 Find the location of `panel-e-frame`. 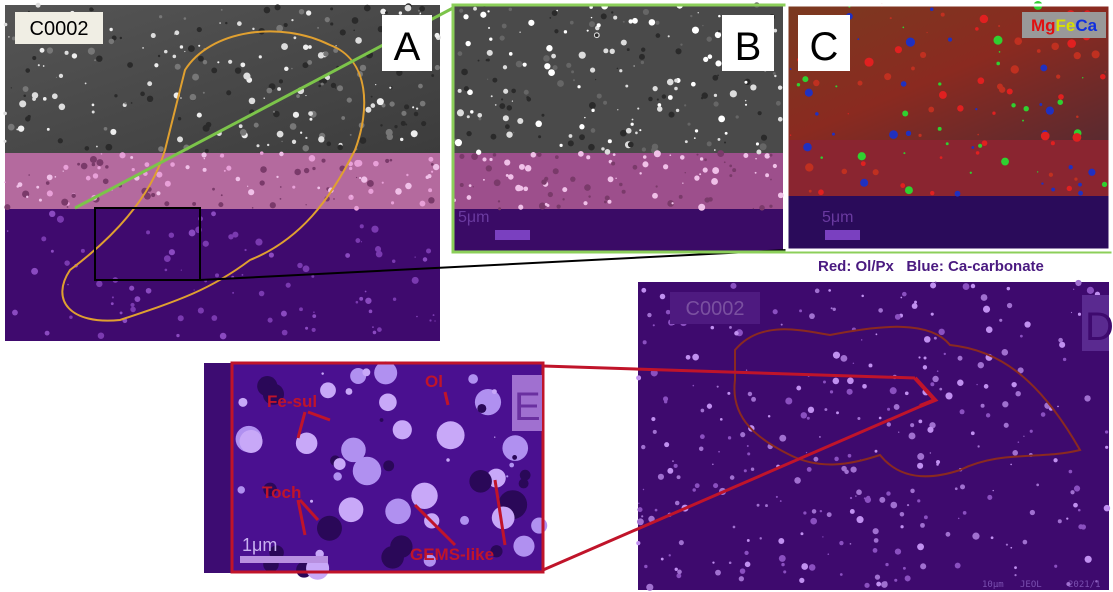

panel-e-frame is located at coordinates (387, 467).